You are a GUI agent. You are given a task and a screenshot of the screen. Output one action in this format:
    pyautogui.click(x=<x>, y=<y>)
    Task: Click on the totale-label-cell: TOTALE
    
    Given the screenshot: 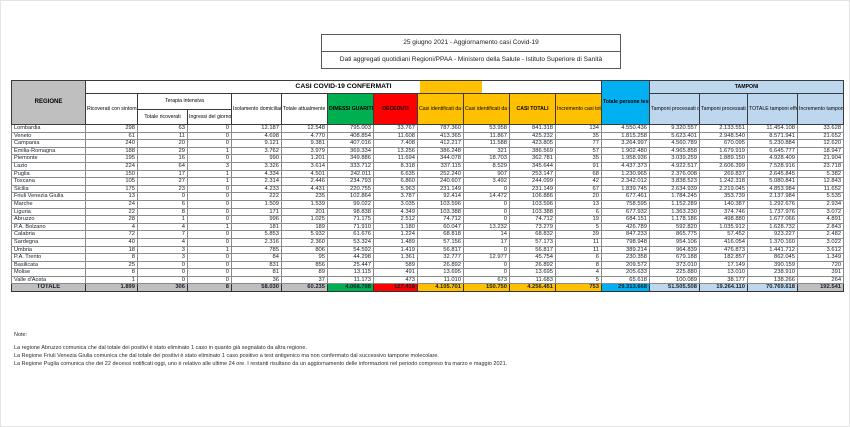 What is the action you would take?
    pyautogui.click(x=48, y=288)
    